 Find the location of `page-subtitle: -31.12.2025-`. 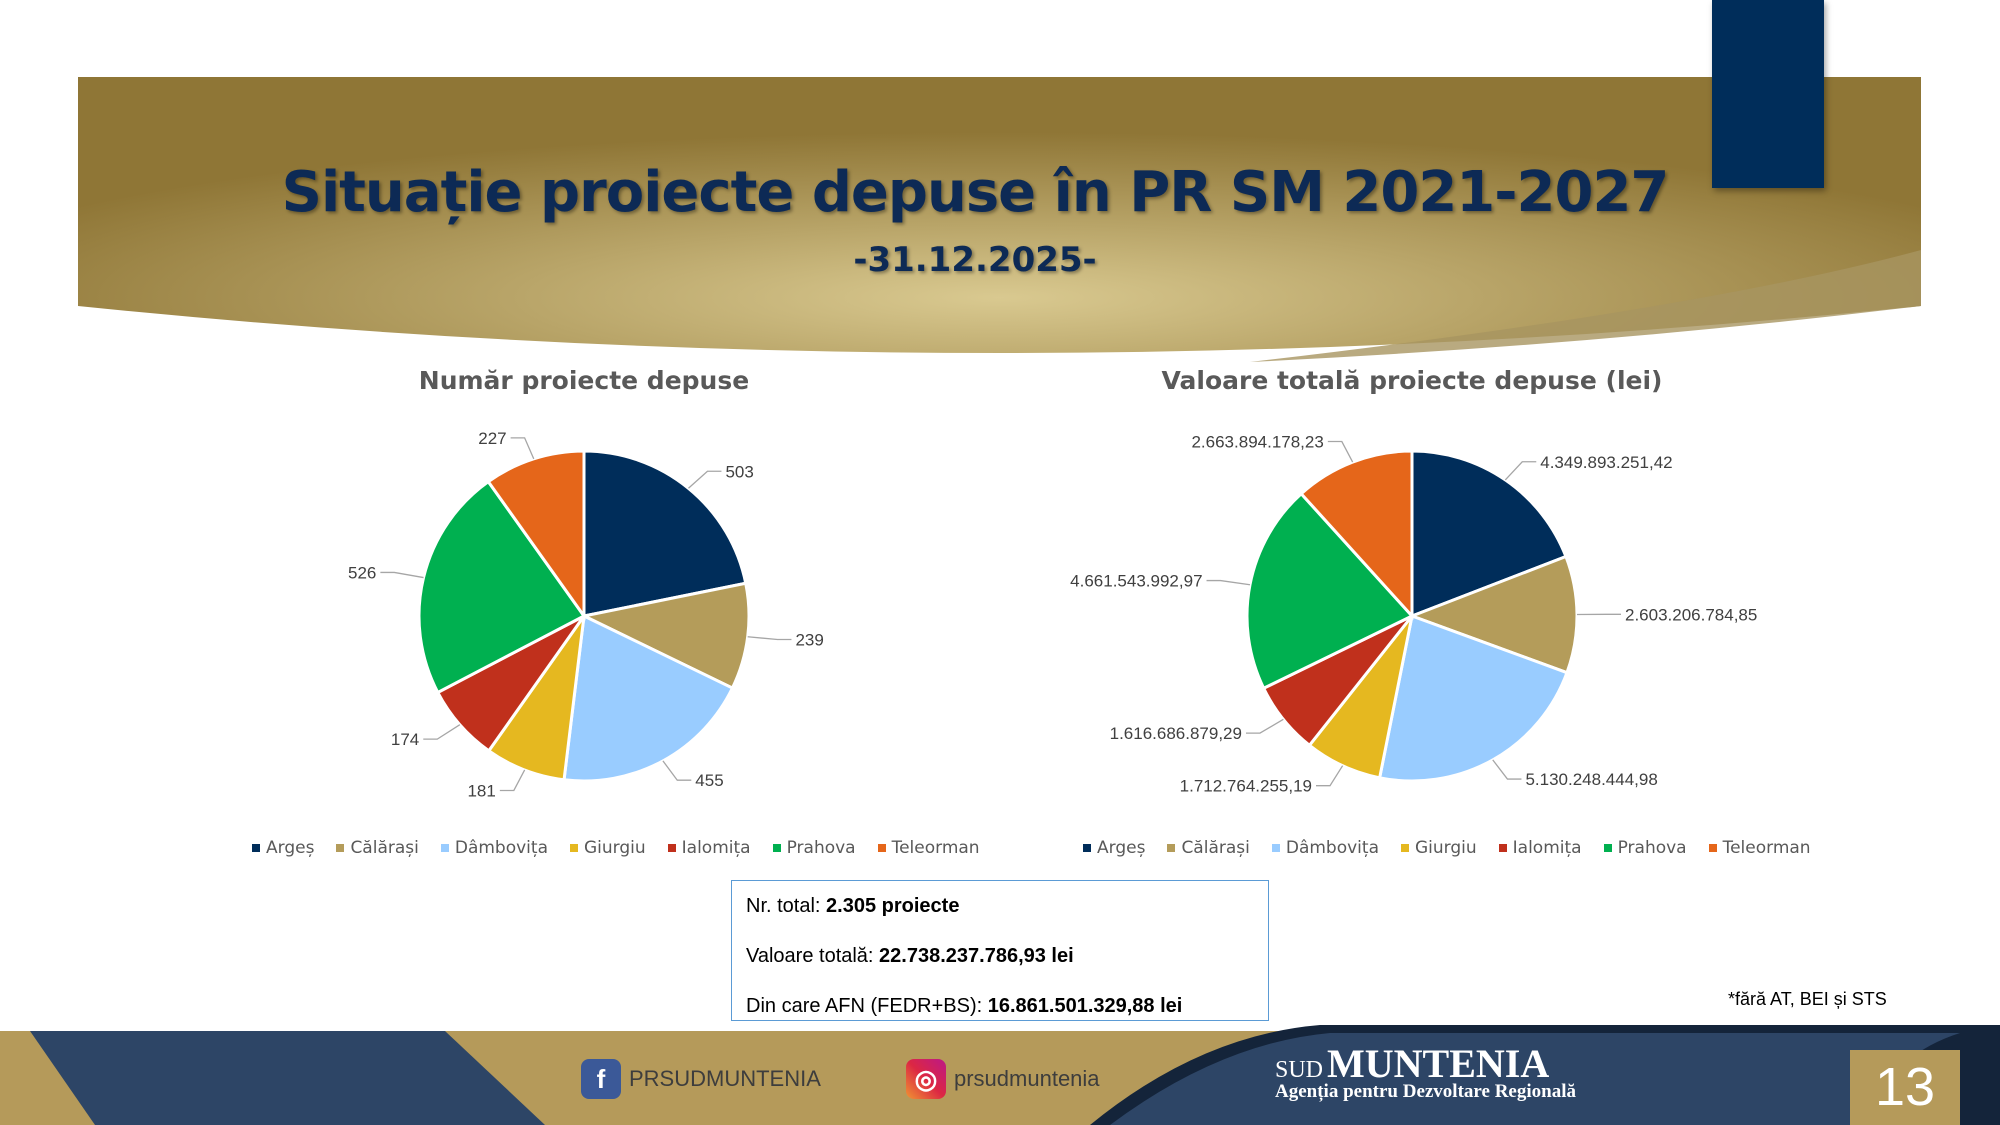

page-subtitle: -31.12.2025- is located at coordinates (975, 260).